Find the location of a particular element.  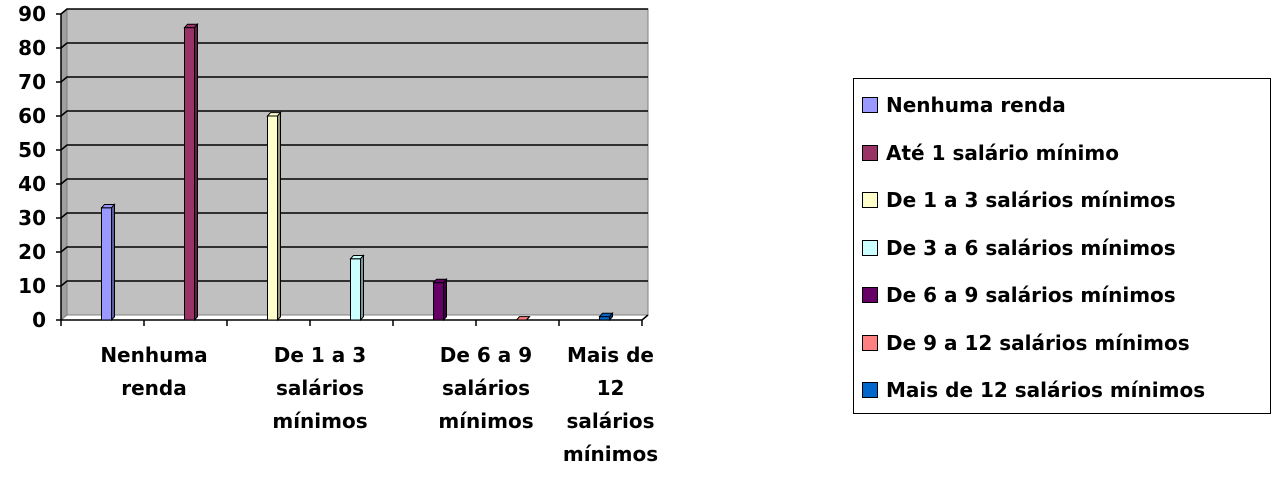

legend-label: De 1 a 3 salários mínimos is located at coordinates (1031, 200).